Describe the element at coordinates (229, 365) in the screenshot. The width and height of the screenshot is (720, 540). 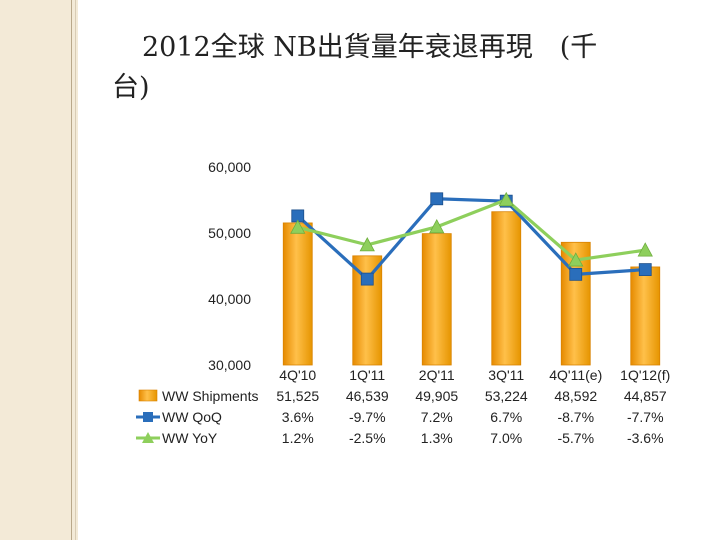
I see `y-tick-label: 30,000` at that location.